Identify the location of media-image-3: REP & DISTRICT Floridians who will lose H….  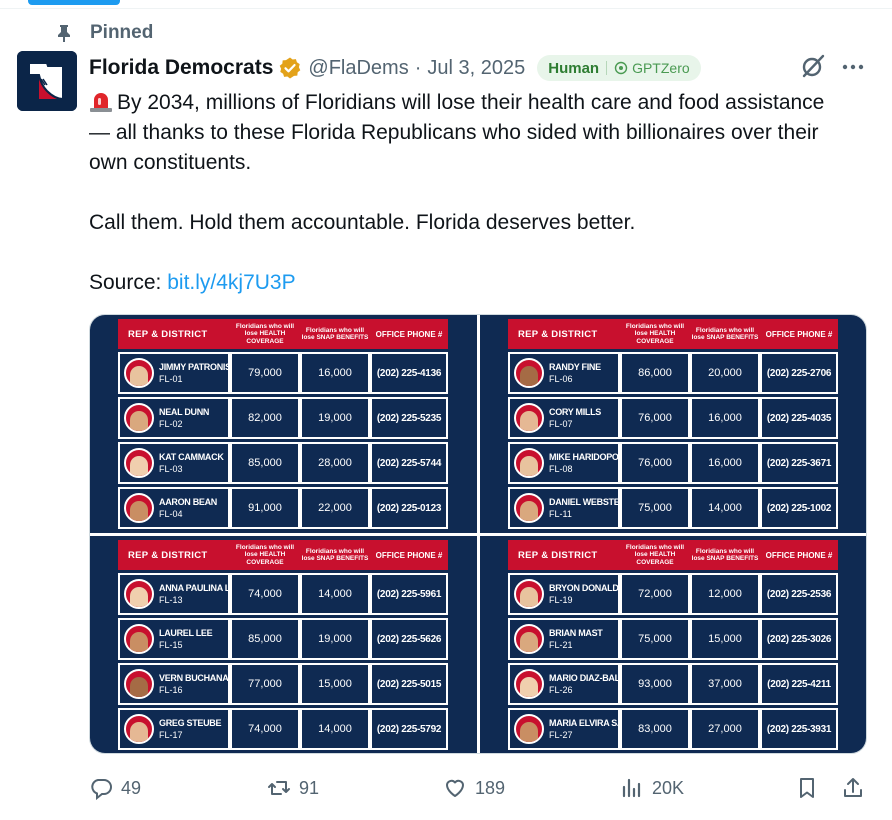
(283, 644).